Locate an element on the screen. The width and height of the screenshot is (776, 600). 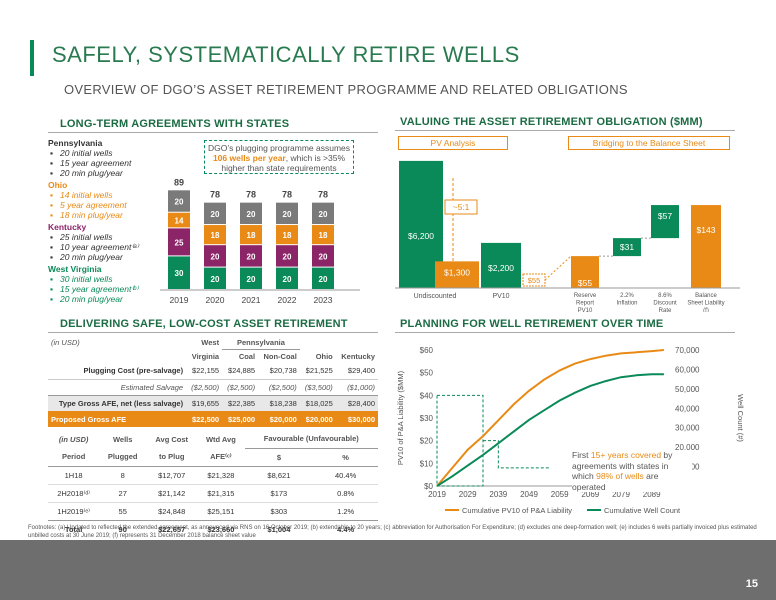
x-tick-label: PV10 is located at coordinates (585, 310).